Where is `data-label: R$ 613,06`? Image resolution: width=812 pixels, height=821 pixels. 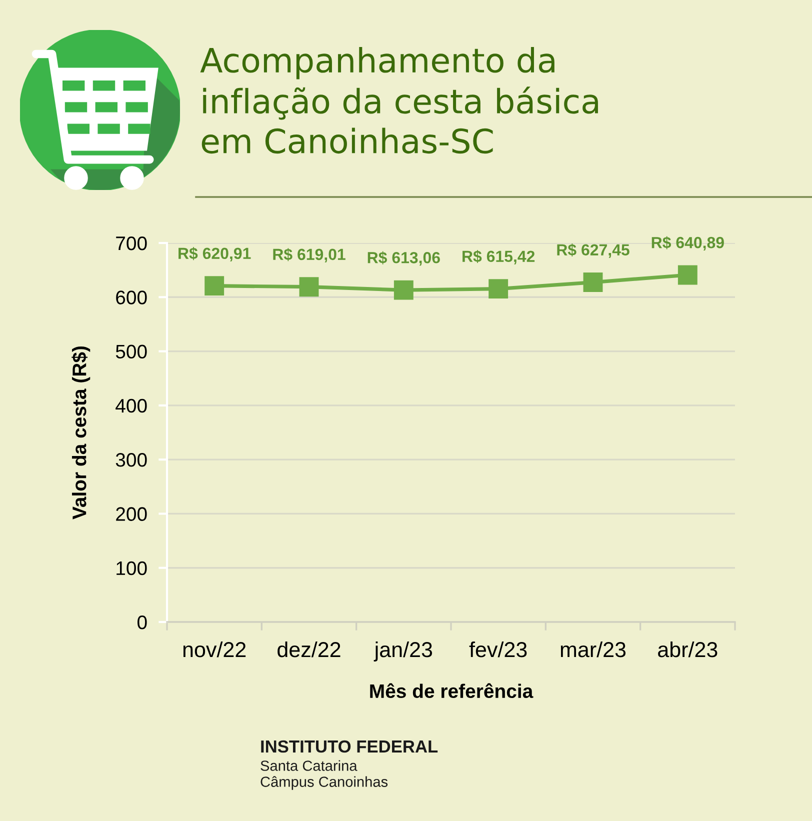 data-label: R$ 613,06 is located at coordinates (404, 258).